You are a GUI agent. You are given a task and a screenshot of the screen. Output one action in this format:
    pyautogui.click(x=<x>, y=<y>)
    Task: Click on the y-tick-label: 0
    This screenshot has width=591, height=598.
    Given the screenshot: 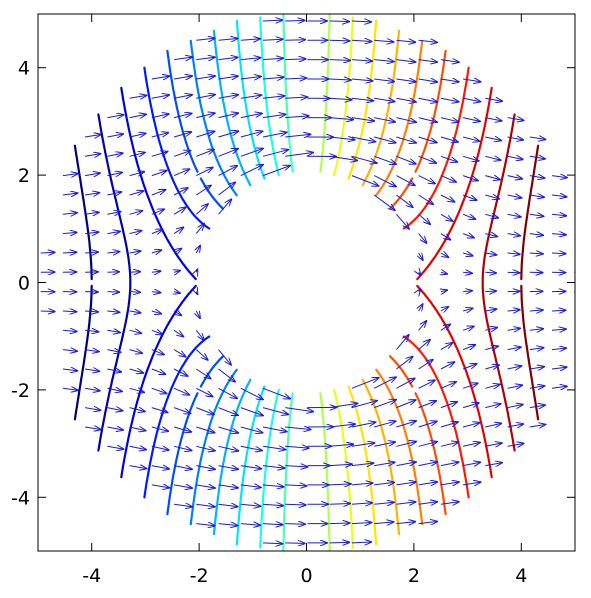 What is the action you would take?
    pyautogui.click(x=24, y=284)
    